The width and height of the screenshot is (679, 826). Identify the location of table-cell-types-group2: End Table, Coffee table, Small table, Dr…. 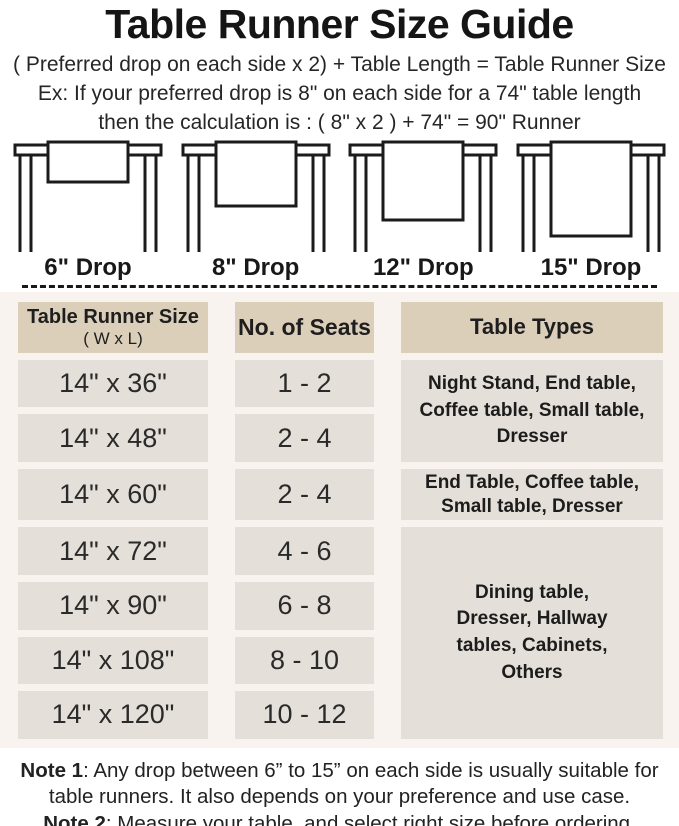
(532, 494).